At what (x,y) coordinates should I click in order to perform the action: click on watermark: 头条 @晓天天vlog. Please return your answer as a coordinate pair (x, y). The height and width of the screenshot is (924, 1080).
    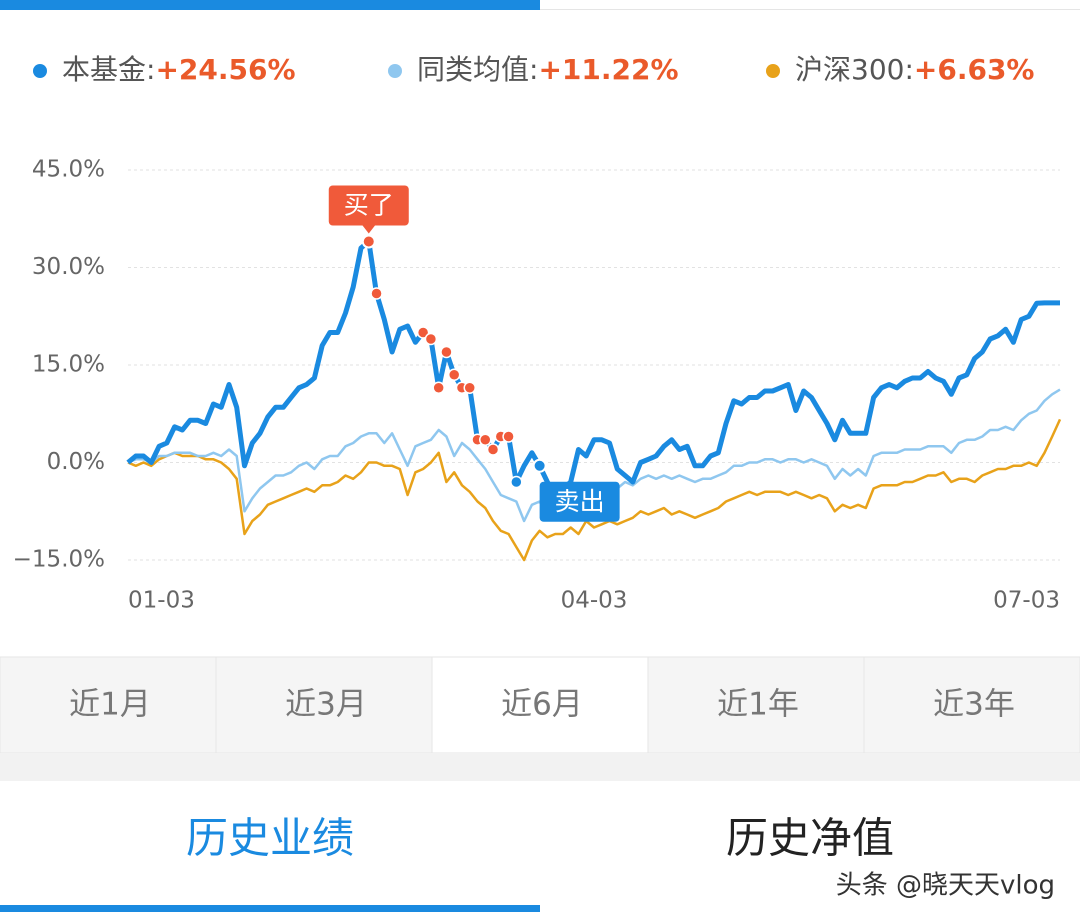
    Looking at the image, I should click on (945, 886).